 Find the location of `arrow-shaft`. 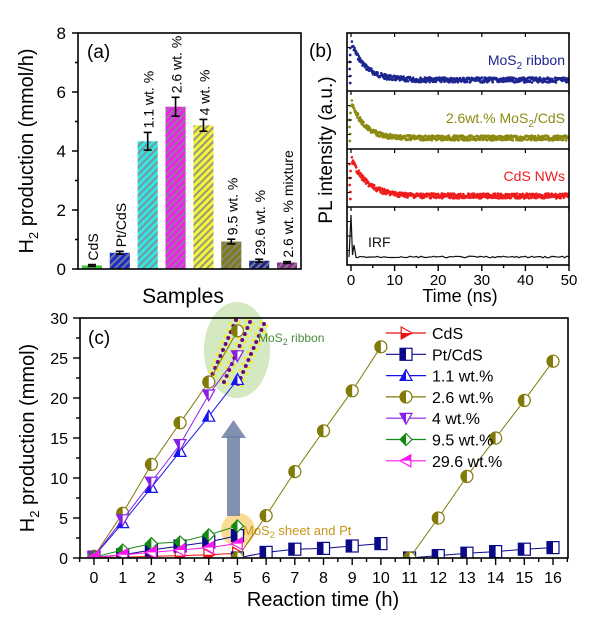

arrow-shaft is located at coordinates (233, 476).